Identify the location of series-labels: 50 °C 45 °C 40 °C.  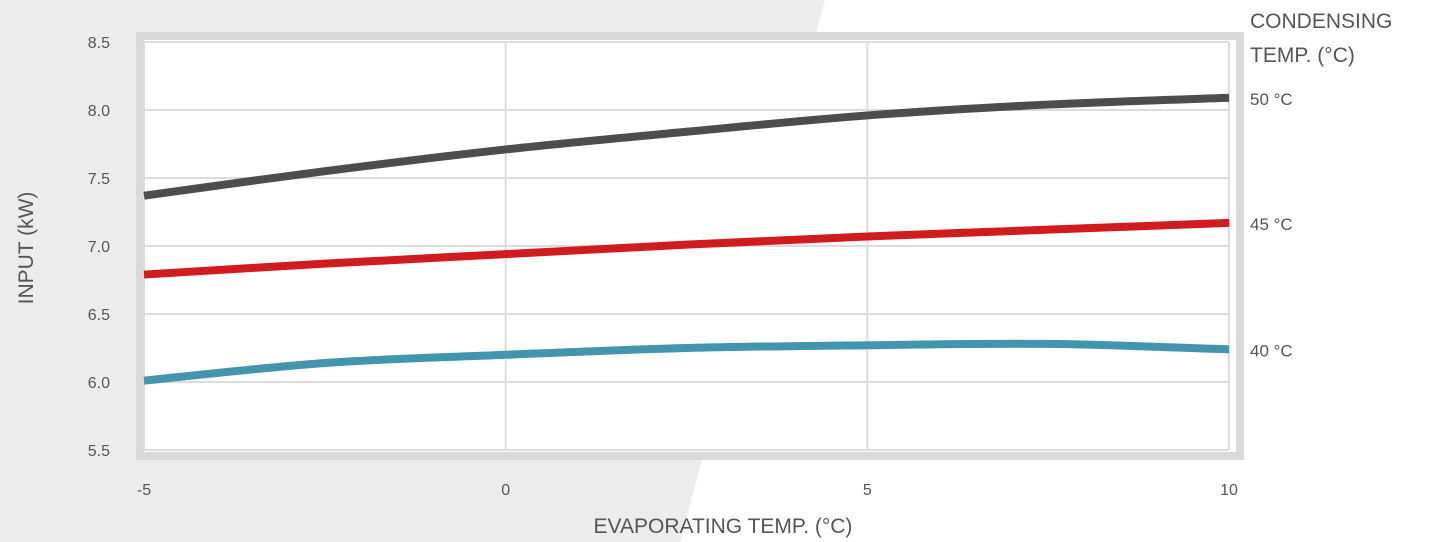
(1271, 225).